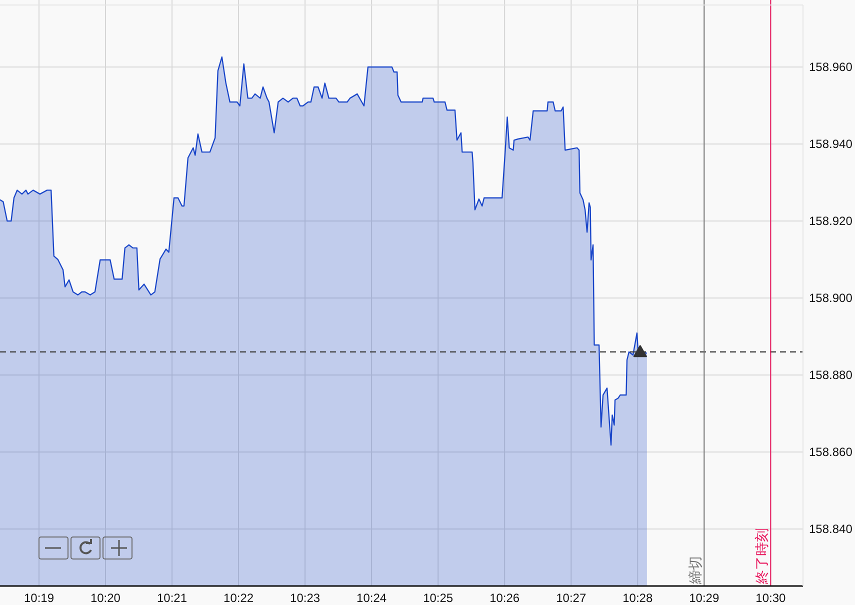  What do you see at coordinates (831, 529) in the screenshot?
I see `y-tick-label: 158.840` at bounding box center [831, 529].